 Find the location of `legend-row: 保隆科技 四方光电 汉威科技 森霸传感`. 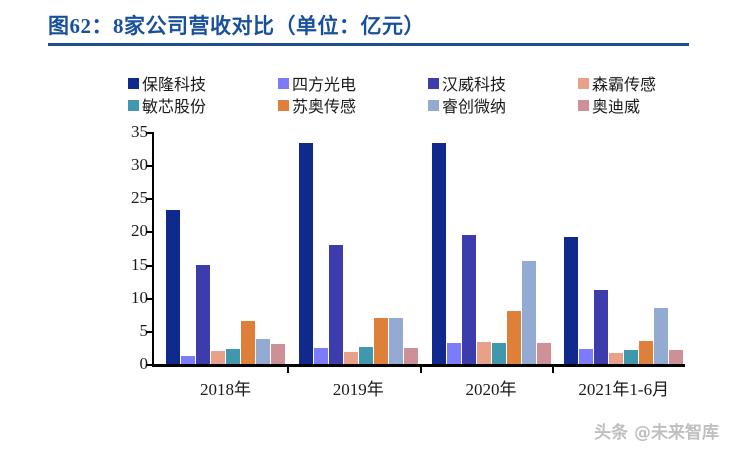

legend-row: 保隆科技 四方光电 汉威科技 森霸传感 is located at coordinates (428, 83).